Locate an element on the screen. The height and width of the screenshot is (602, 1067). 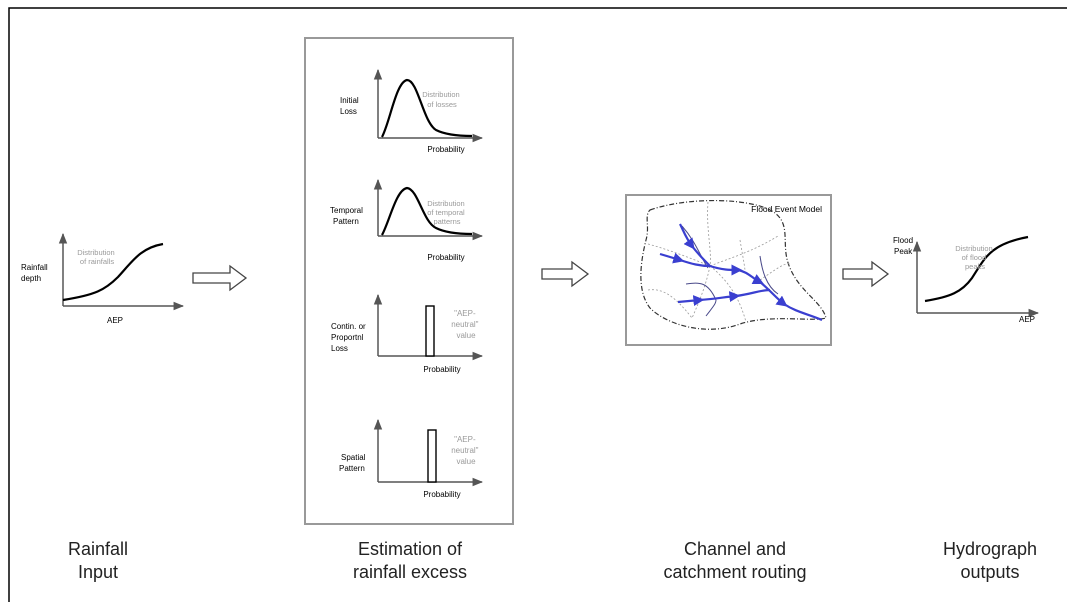
rainfall-curve is located at coordinates (113, 272).